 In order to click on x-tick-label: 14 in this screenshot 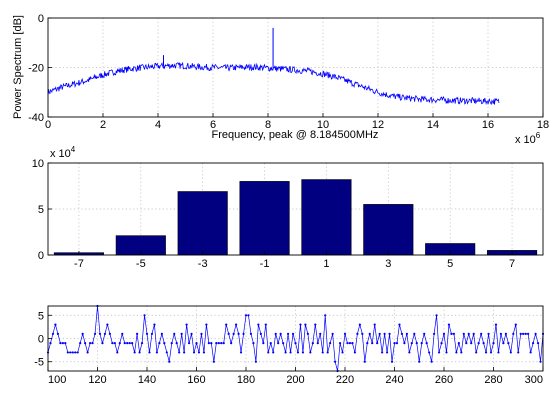, I will do `click(433, 125)`.